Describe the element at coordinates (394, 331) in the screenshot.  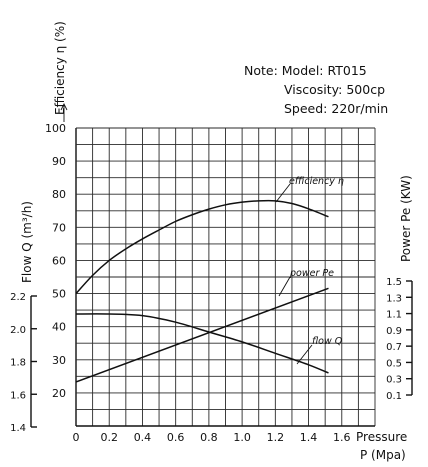
I see `power-tick-label: 0.9` at that location.